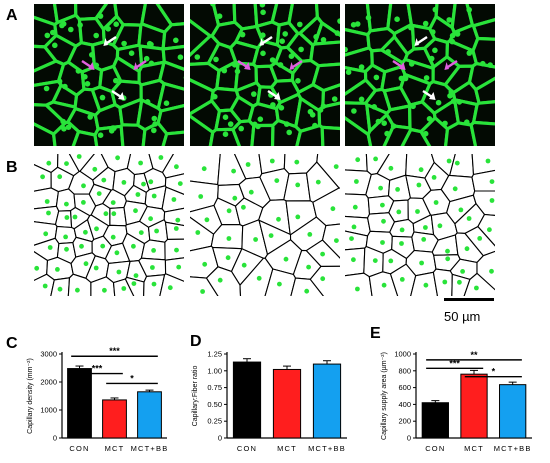  Describe the element at coordinates (195, 396) in the screenshot. I see `y-axis-label: Capillary:Fiber ratio` at that location.